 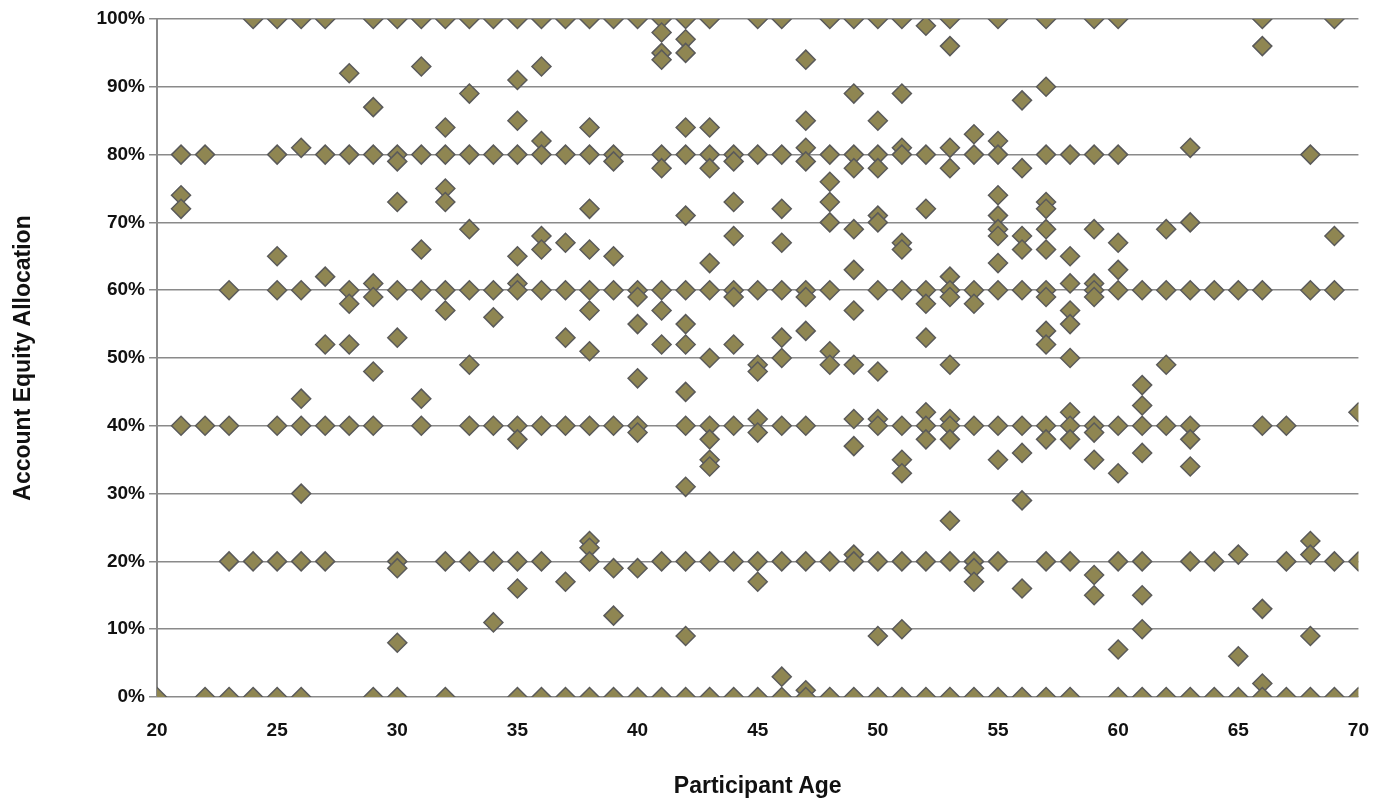 What do you see at coordinates (126, 86) in the screenshot?
I see `y-tick-label: 90%` at bounding box center [126, 86].